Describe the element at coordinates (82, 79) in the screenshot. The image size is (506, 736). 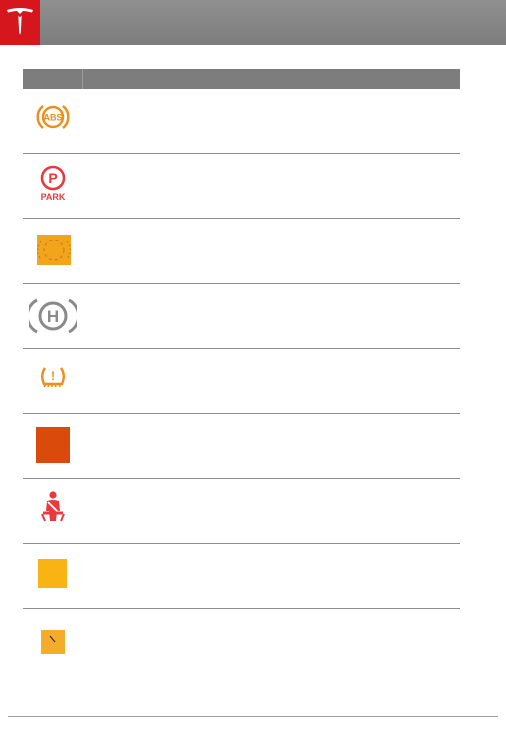
I see `header-column-divider` at that location.